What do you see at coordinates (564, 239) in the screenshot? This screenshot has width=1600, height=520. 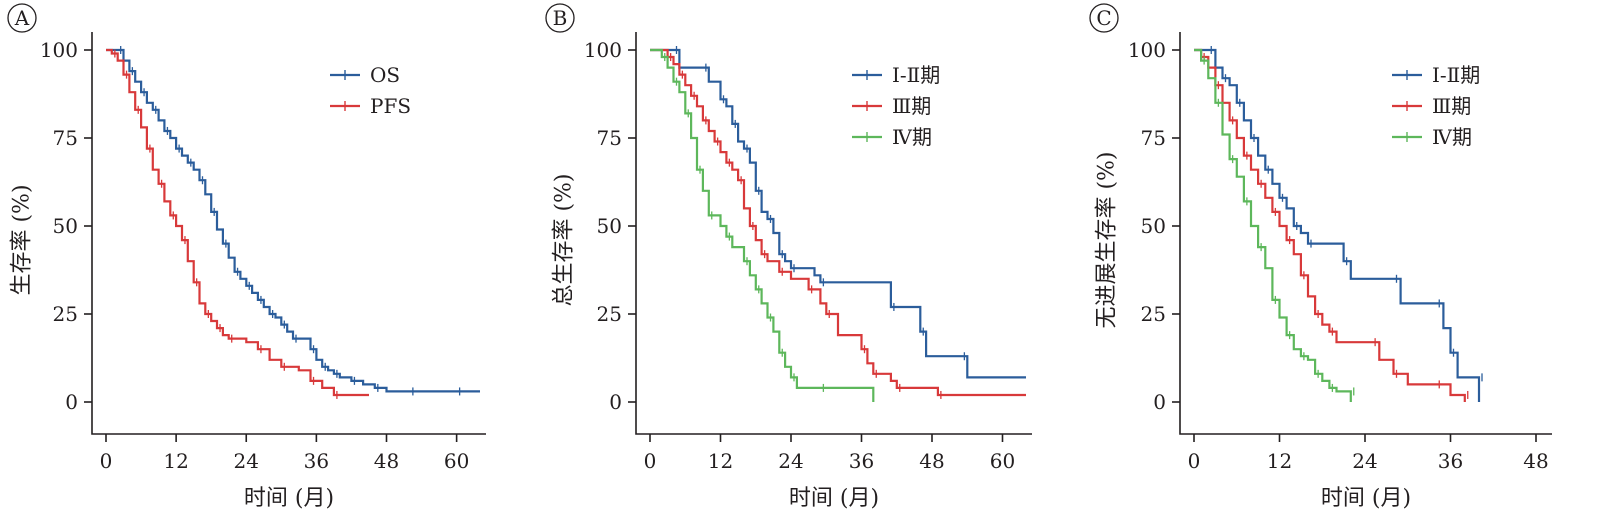 I see `y-axis-title: 总生存率 (%)` at bounding box center [564, 239].